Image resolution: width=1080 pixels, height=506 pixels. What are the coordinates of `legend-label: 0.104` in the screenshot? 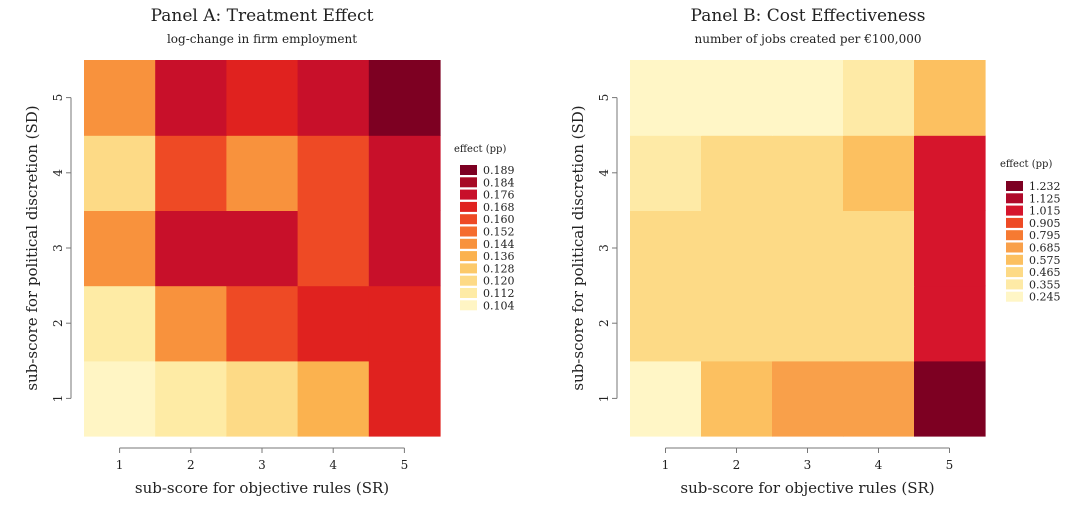 It's located at (499, 305).